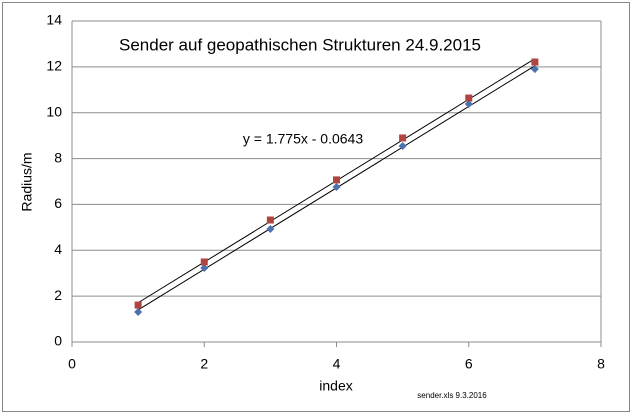  I want to click on y-axis-label: Radius/m, so click(27, 181).